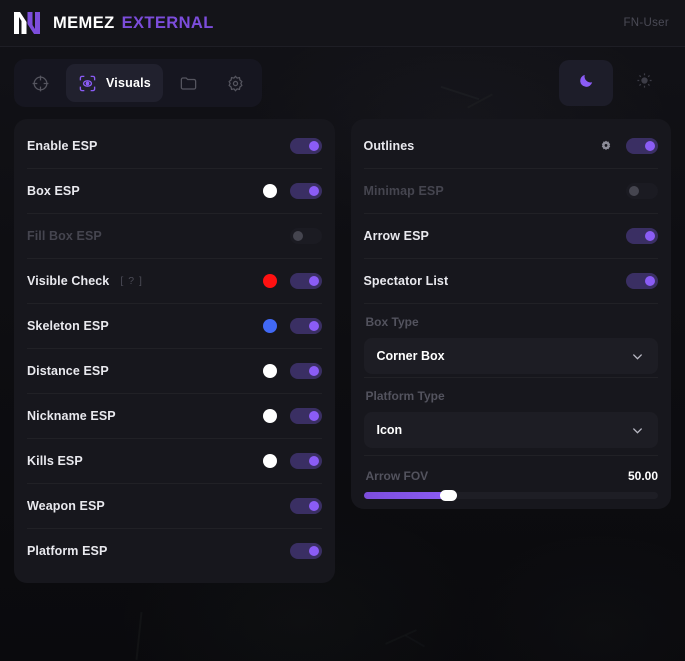  I want to click on setting-row: Distance ESP, so click(174, 370).